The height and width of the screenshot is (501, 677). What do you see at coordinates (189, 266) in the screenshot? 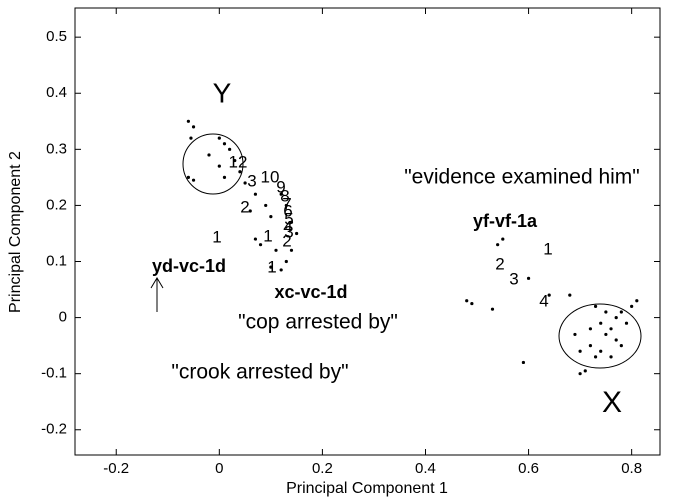
I see `annotation: yd-vc-1d` at bounding box center [189, 266].